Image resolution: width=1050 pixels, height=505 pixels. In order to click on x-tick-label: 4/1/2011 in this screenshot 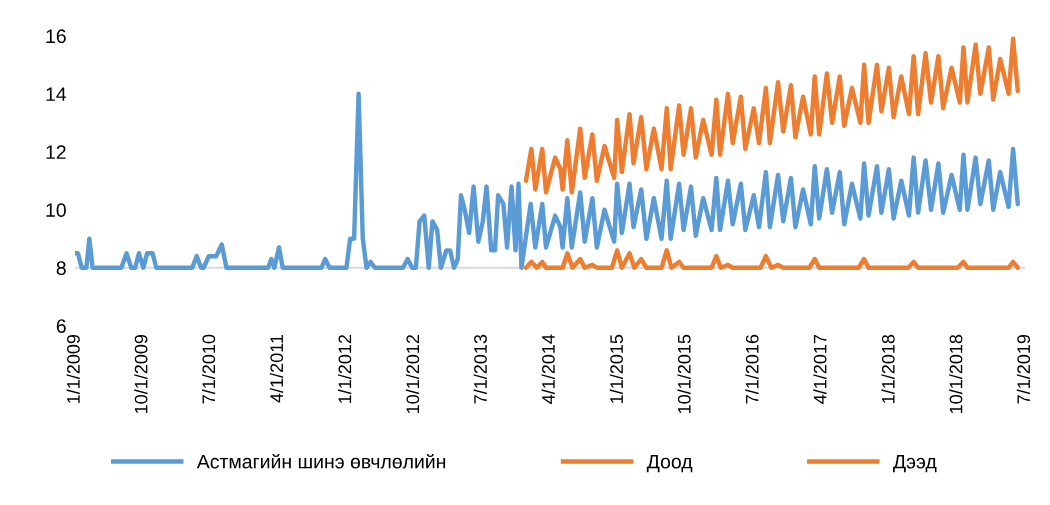, I will do `click(276, 368)`.